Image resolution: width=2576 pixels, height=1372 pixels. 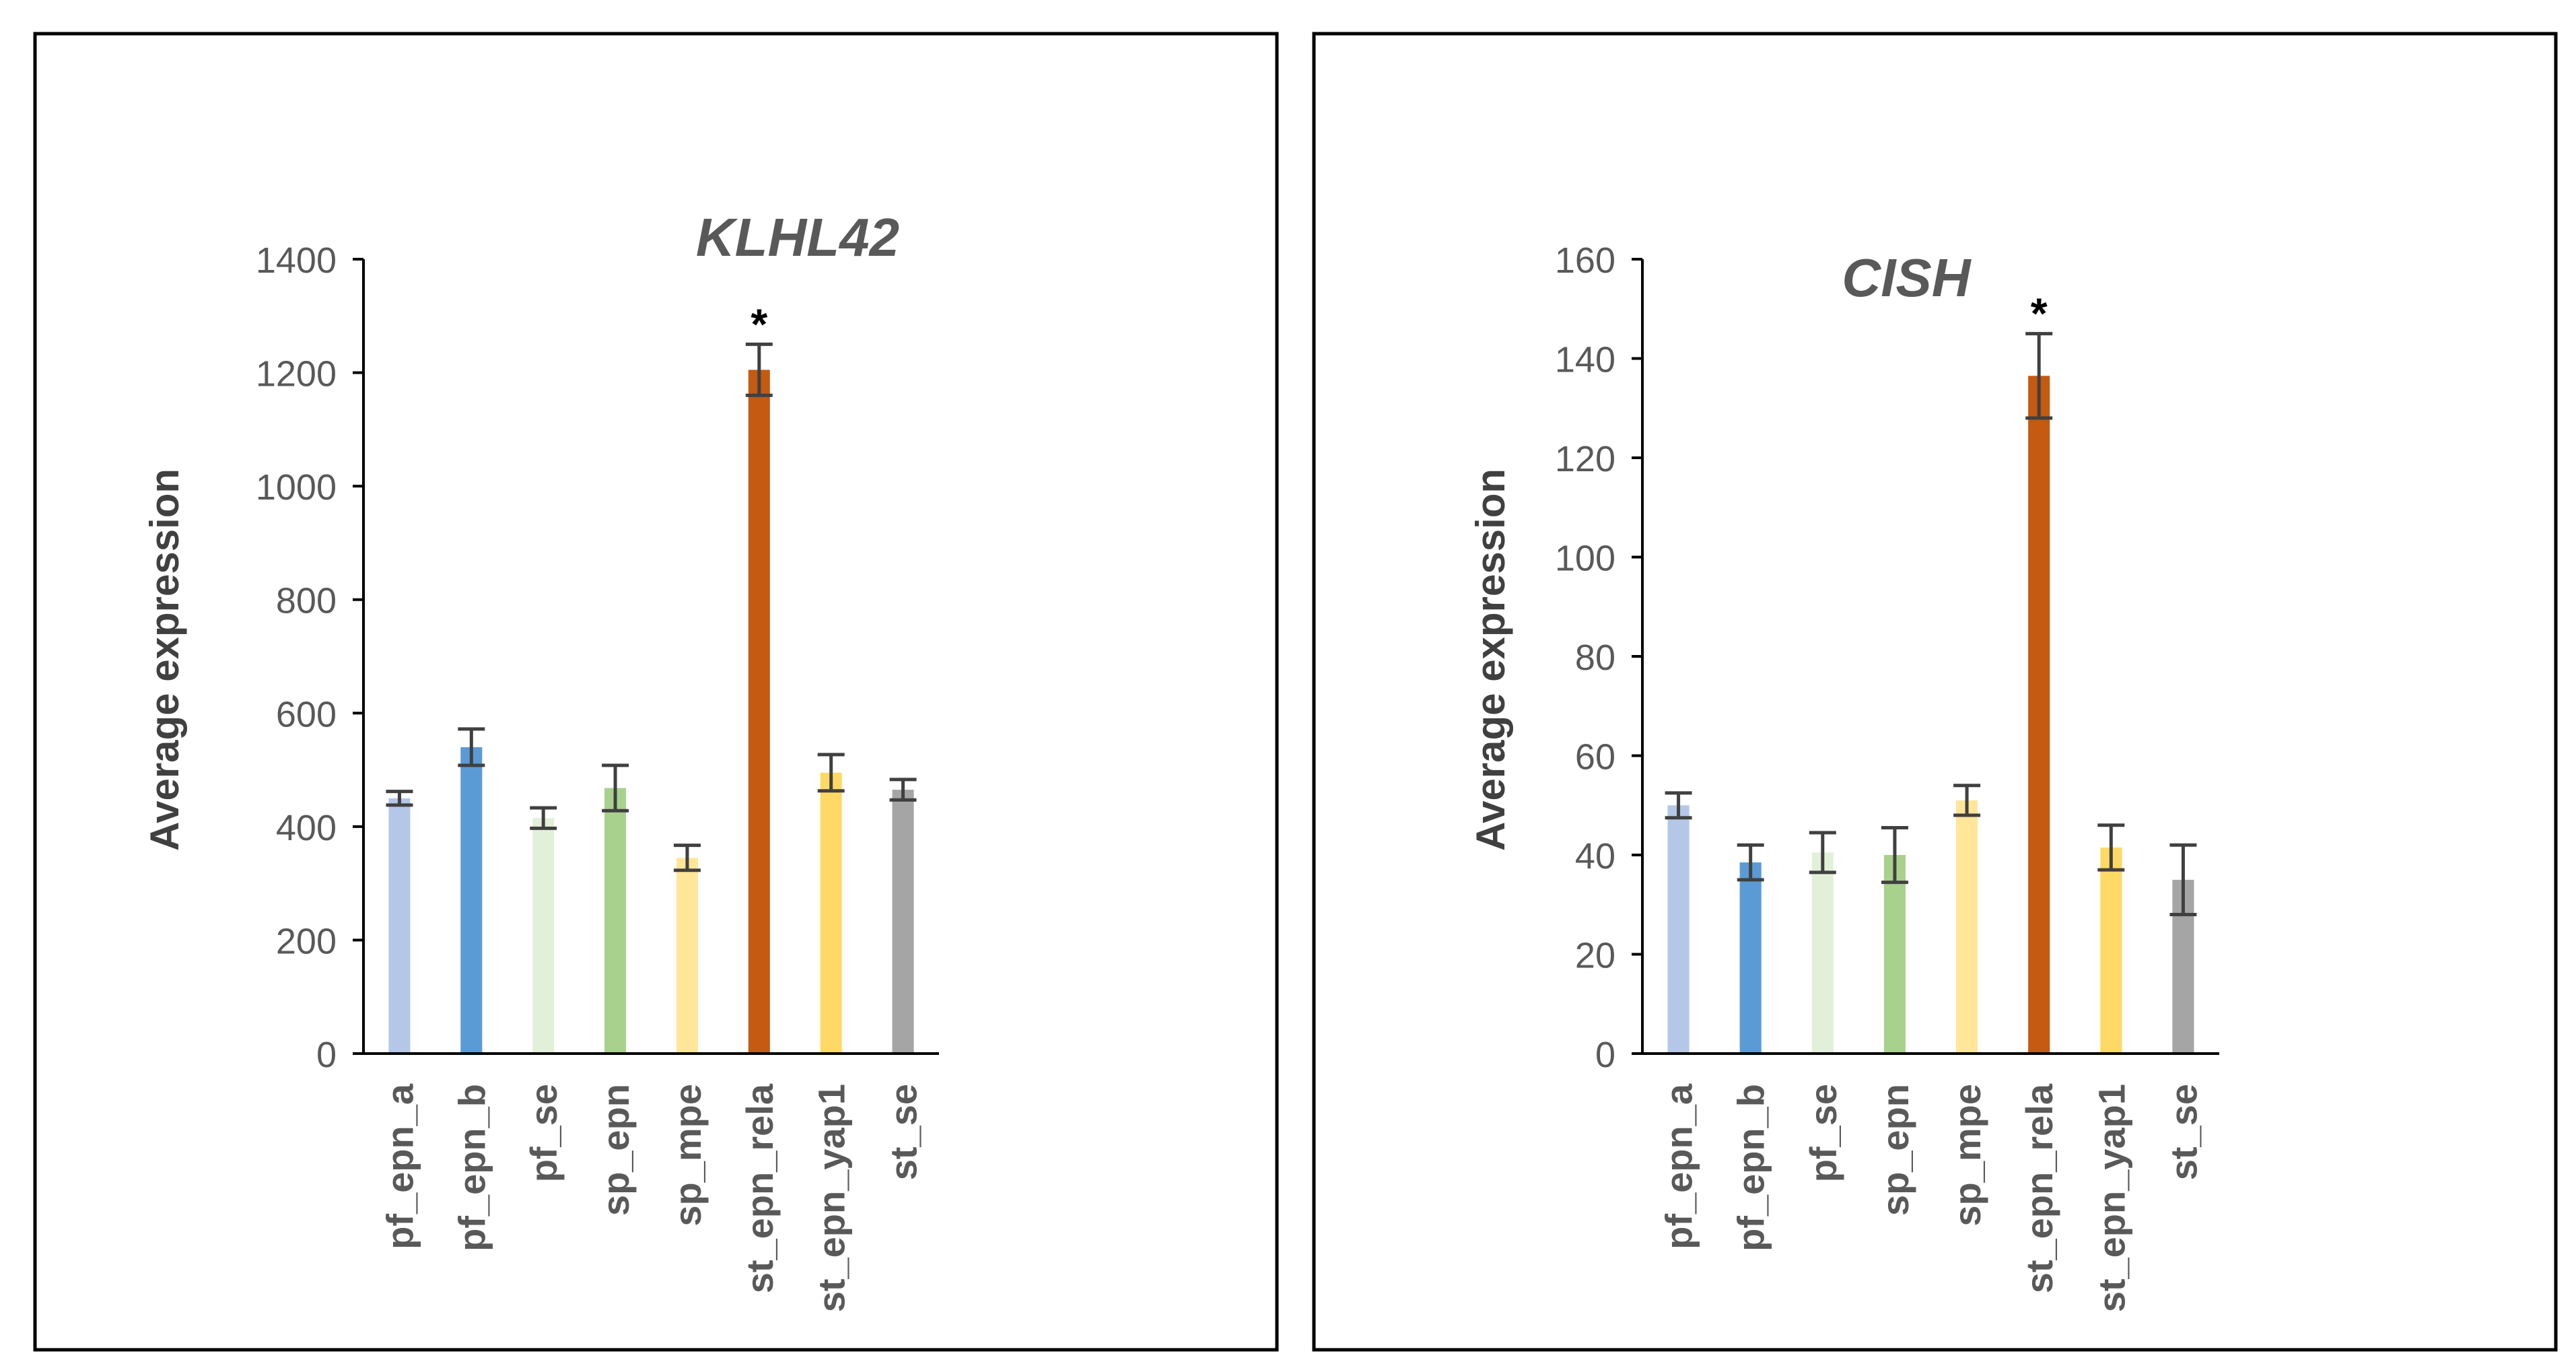 What do you see at coordinates (296, 260) in the screenshot?
I see `y-tick-label: 1400` at bounding box center [296, 260].